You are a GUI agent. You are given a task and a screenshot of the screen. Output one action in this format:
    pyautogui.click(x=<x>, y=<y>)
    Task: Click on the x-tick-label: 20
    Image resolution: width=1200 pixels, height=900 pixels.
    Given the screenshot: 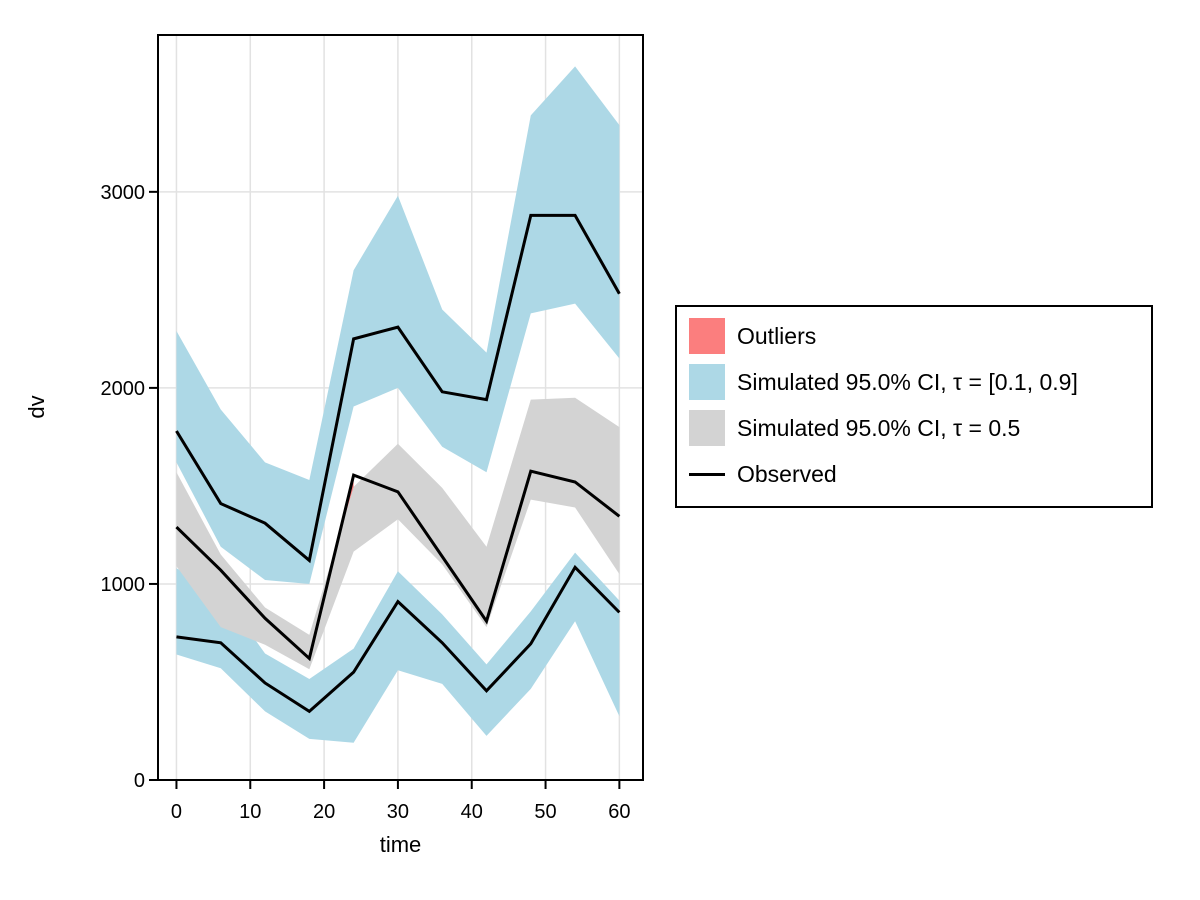 What is the action you would take?
    pyautogui.click(x=324, y=812)
    